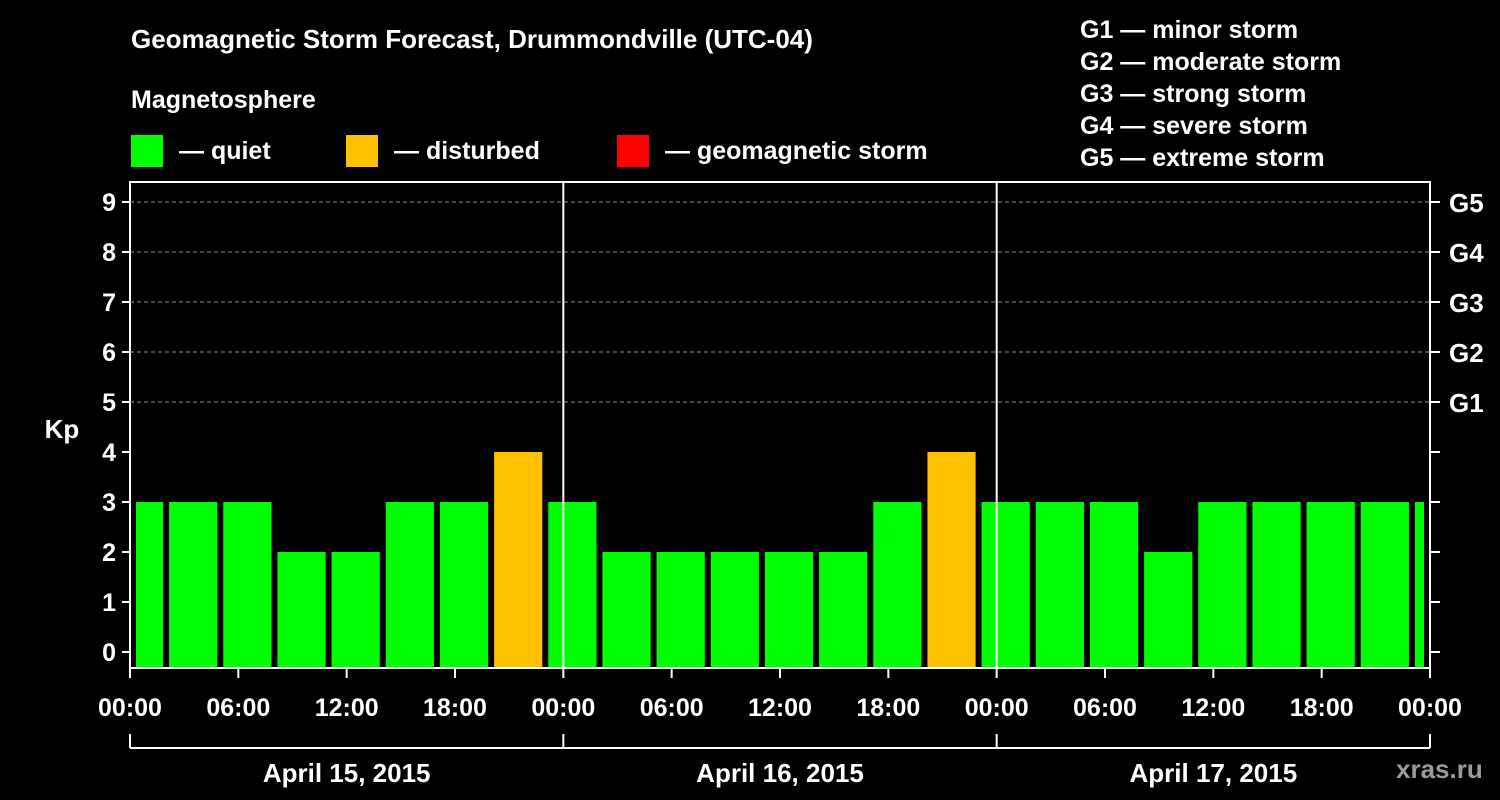  Describe the element at coordinates (1466, 203) in the screenshot. I see `right-axis-label-g5: G5` at that location.